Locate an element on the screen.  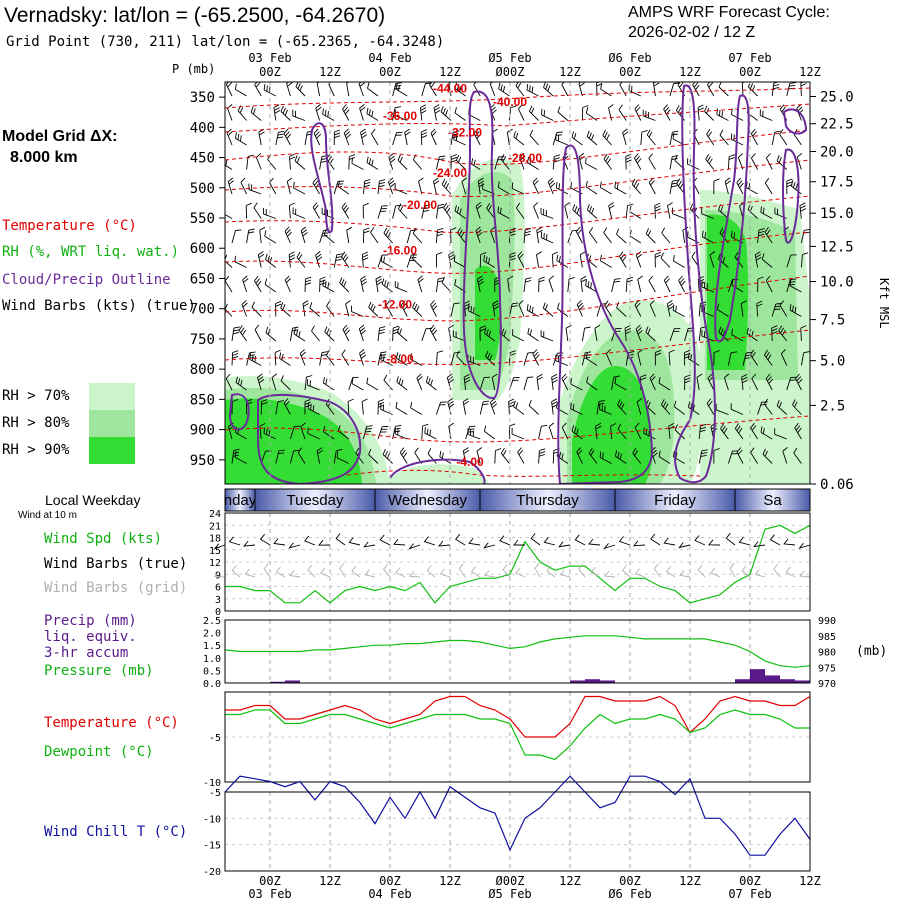
top-hour-label: 00Z is located at coordinates (390, 72).